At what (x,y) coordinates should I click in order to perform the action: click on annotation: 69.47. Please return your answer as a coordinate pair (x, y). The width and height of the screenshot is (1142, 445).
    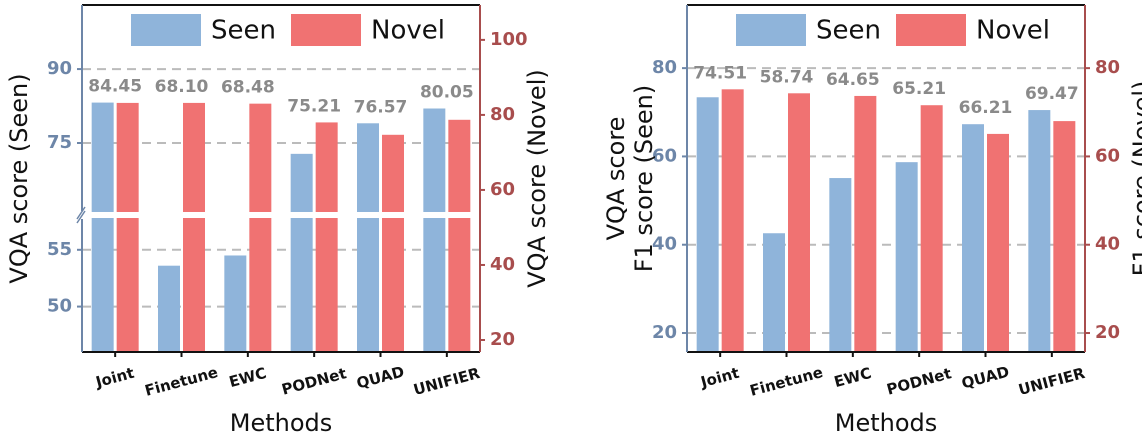
    Looking at the image, I should click on (1052, 94).